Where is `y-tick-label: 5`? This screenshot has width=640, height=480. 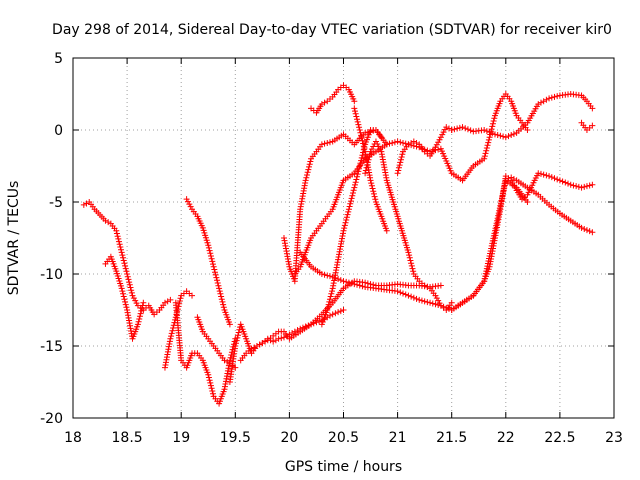 y-tick-label: 5 is located at coordinates (58, 59).